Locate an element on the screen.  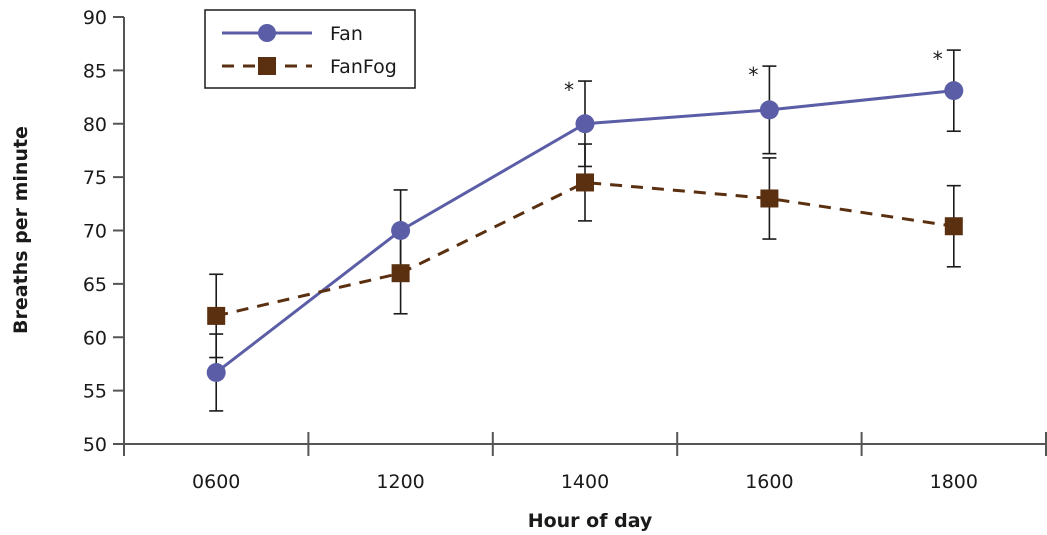
legend-entry-fan: Fan is located at coordinates (292, 34).